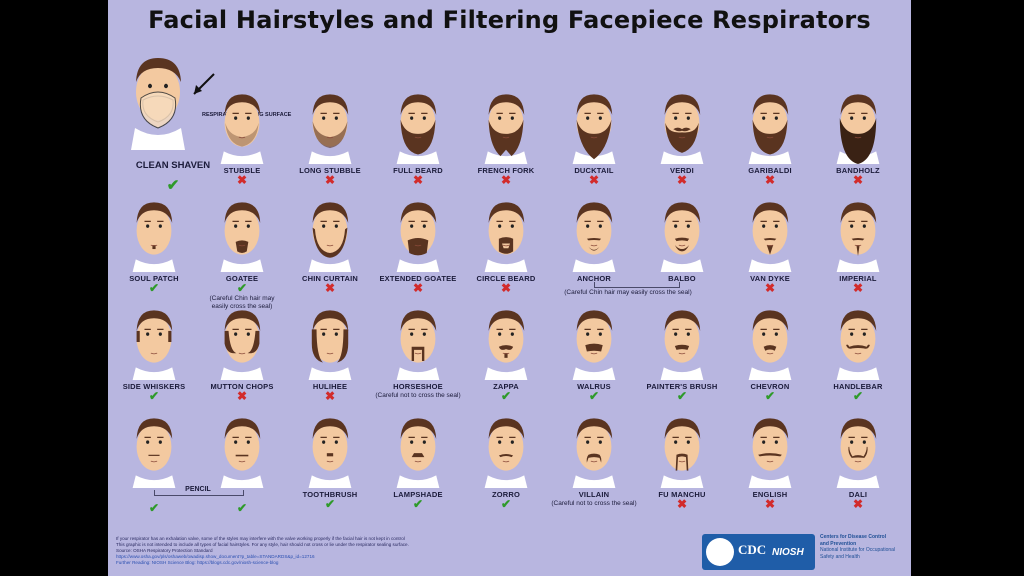 The height and width of the screenshot is (576, 1024). Describe the element at coordinates (770, 170) in the screenshot. I see `hairstyle-label: GARIBALDI` at that location.